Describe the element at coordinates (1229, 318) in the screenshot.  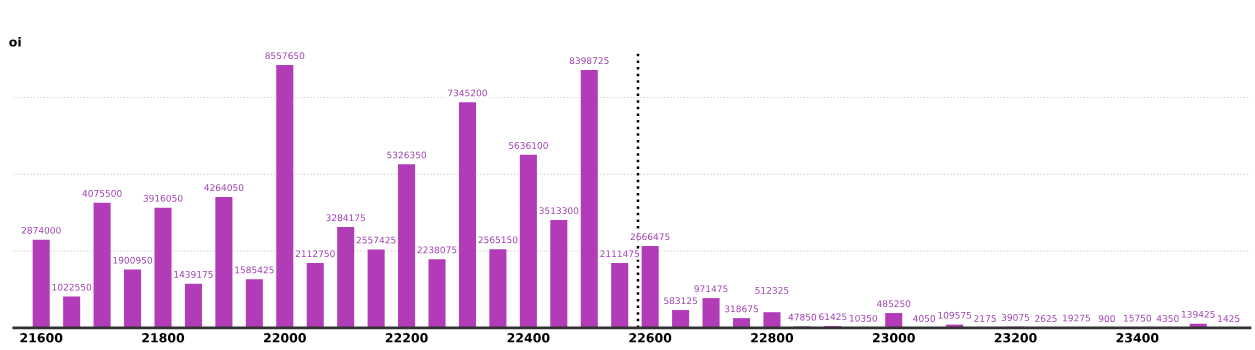
I see `data-label: 1425` at that location.